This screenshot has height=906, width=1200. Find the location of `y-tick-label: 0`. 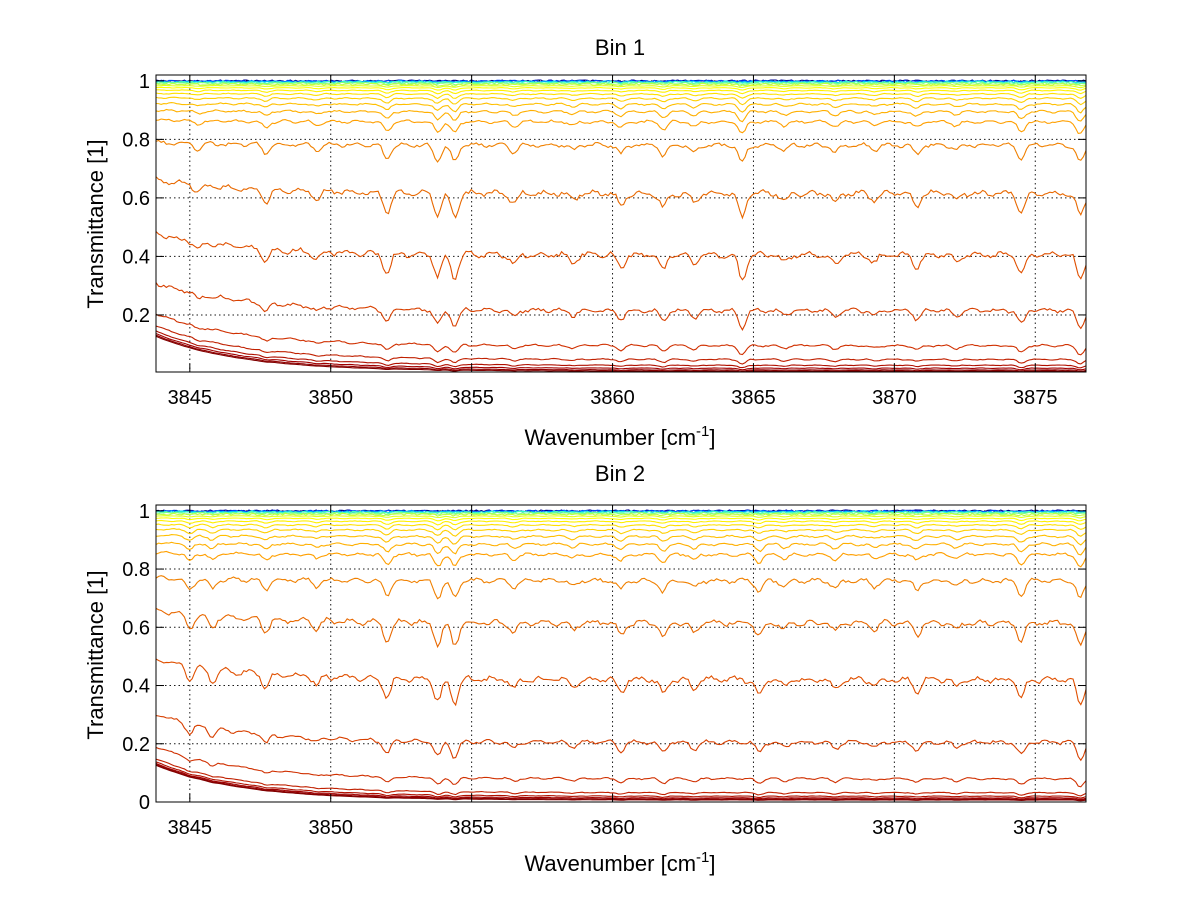

y-tick-label: 0 is located at coordinates (144, 803).